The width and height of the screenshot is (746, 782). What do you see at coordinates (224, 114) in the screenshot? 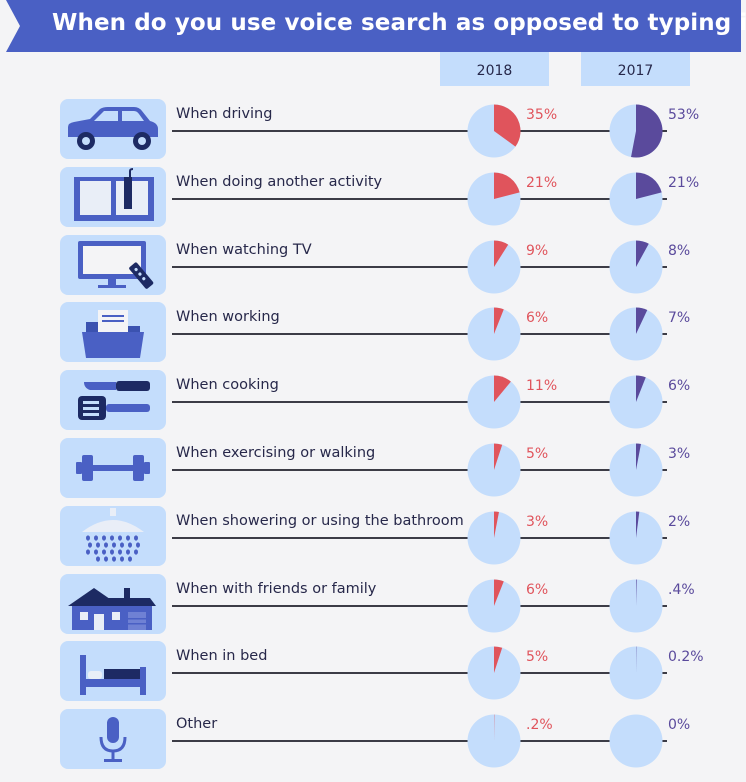
I see `category-label: When driving` at bounding box center [224, 114].